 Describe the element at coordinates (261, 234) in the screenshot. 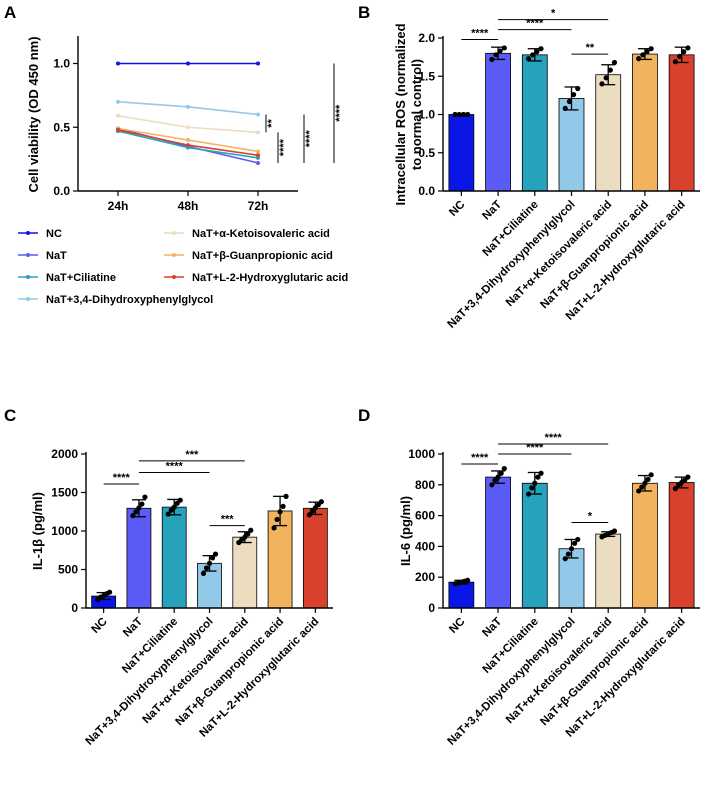

I see `legend-label: NaT+α-Ketoisovaleric acid` at that location.